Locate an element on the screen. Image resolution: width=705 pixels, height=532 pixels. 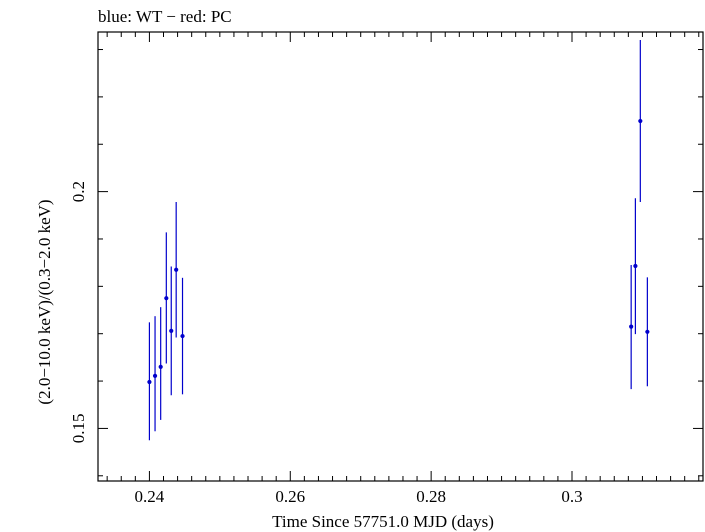
y-axis-label: (2.0−10.0 keV)/(0.3−2.0 keV) is located at coordinates (44, 301).